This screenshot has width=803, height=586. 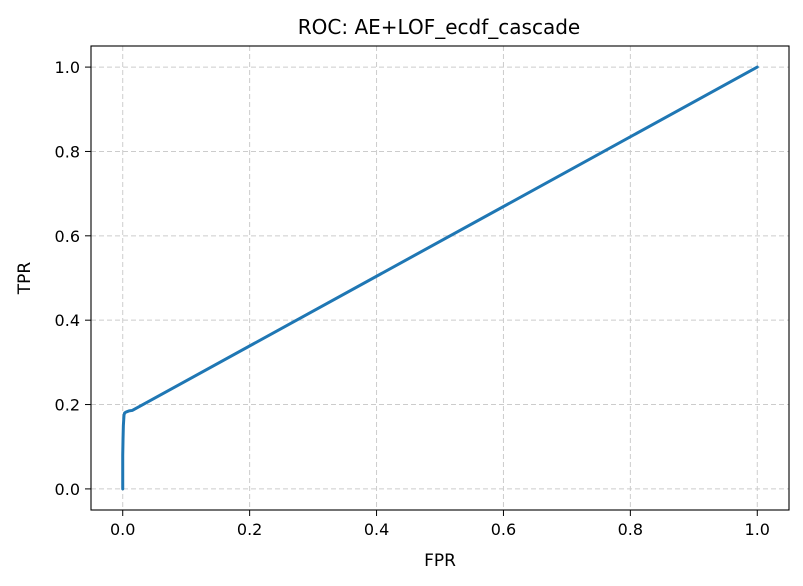 What do you see at coordinates (67, 405) in the screenshot?
I see `y-tick-label: 0.2` at bounding box center [67, 405].